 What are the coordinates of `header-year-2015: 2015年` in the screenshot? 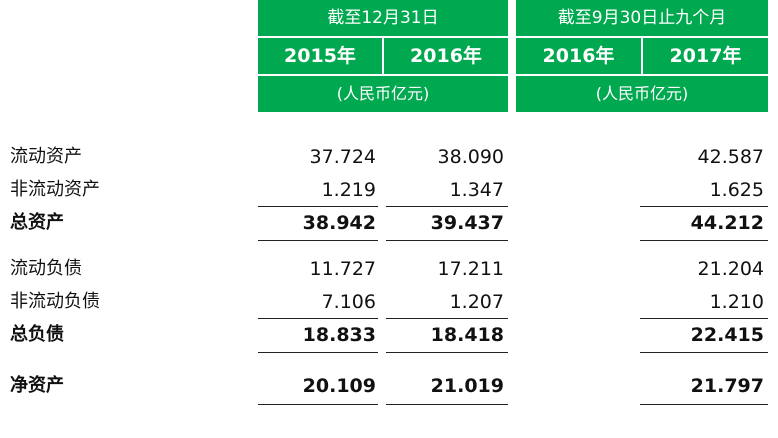 It's located at (320, 56).